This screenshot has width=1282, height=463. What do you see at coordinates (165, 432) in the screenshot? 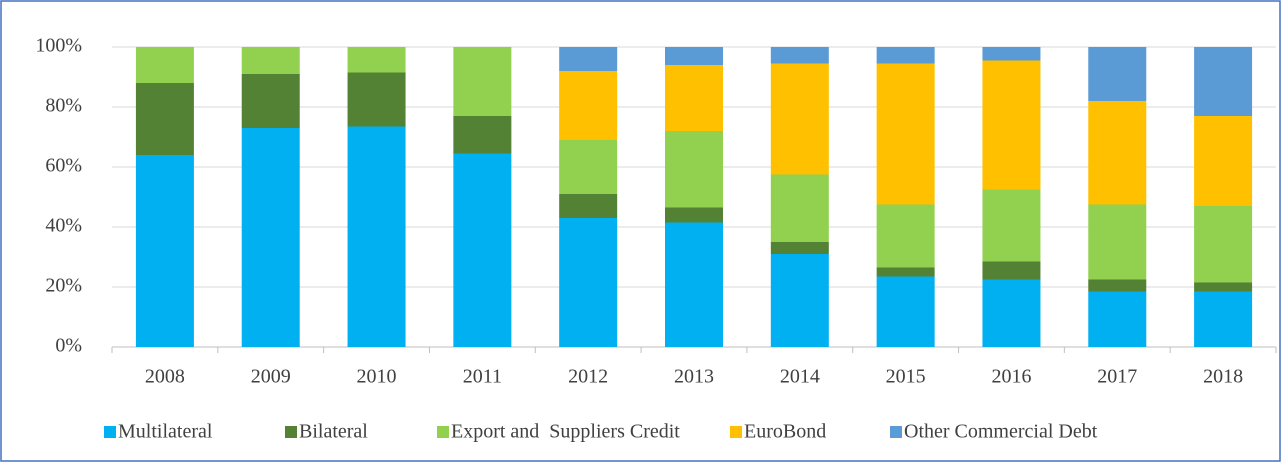
I see `legend-label: Multilateral` at bounding box center [165, 432].